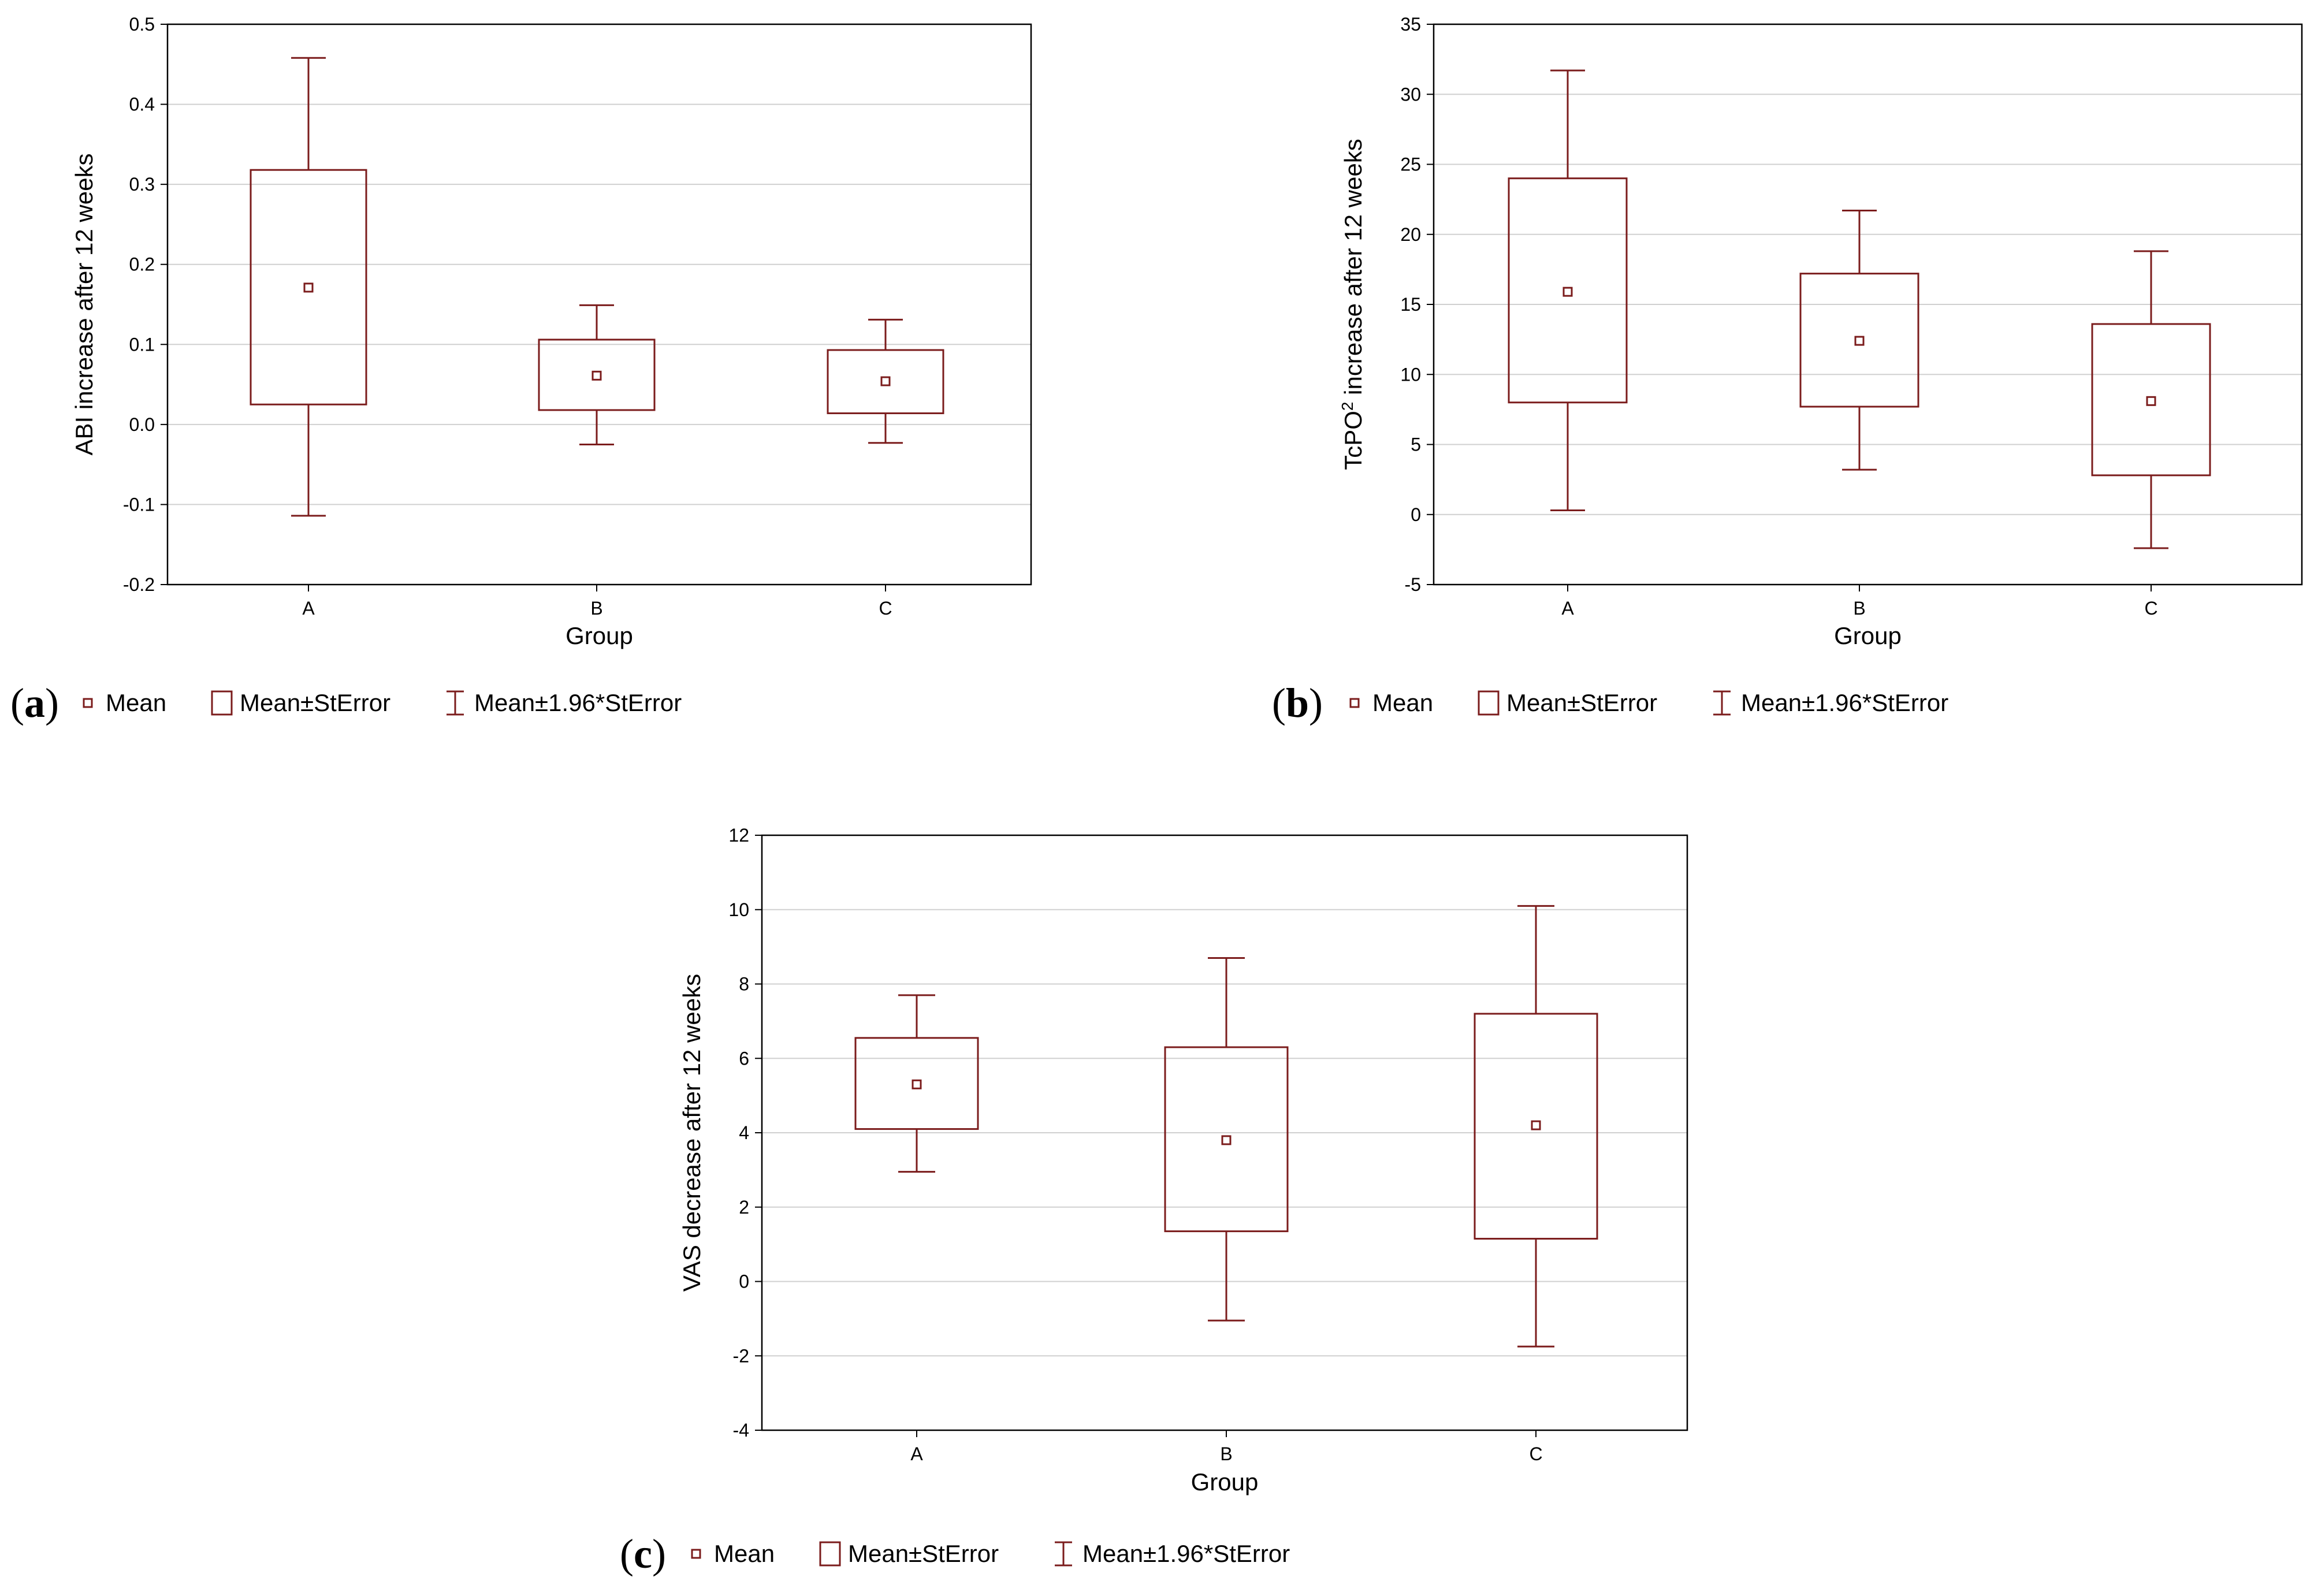 The width and height of the screenshot is (2314, 1596). Describe the element at coordinates (741, 1356) in the screenshot. I see `y-tick-label: -2` at that location.